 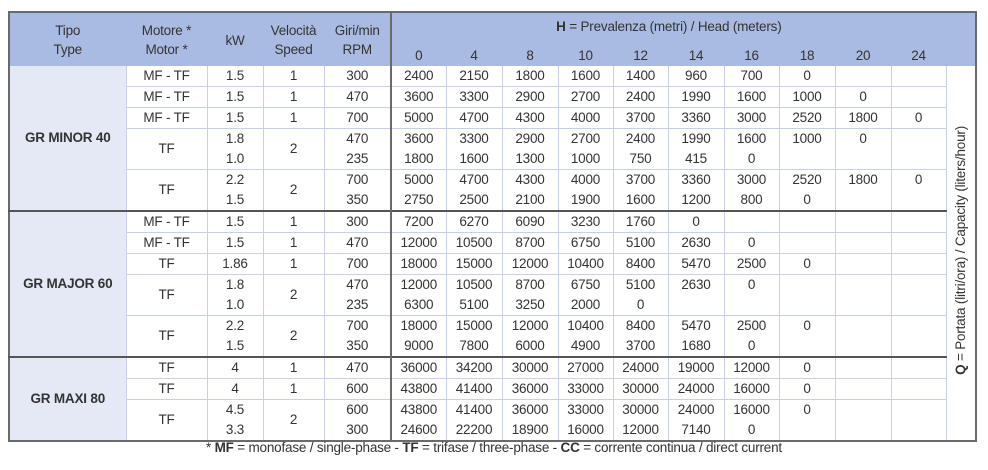 What do you see at coordinates (585, 284) in the screenshot?
I see `capacity-value: 6750` at bounding box center [585, 284].